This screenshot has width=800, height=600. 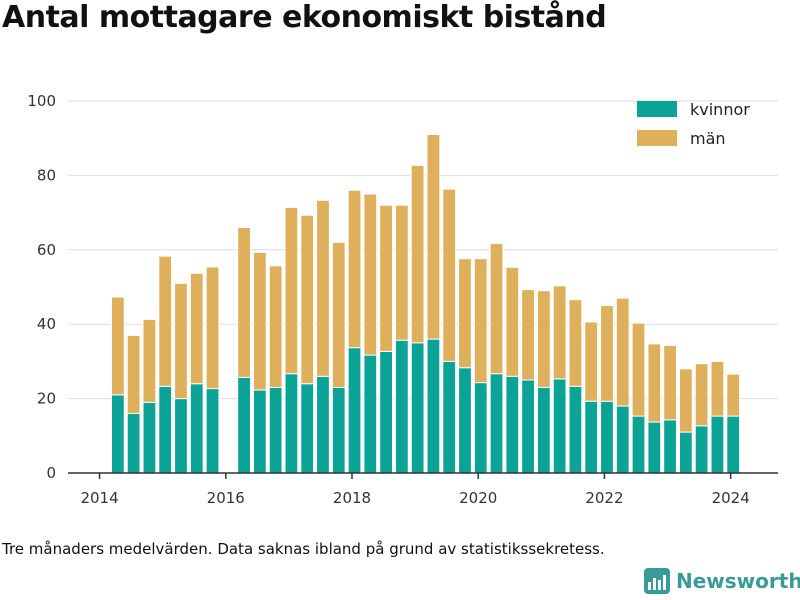 I want to click on brand-name: Newsworthy, so click(x=738, y=581).